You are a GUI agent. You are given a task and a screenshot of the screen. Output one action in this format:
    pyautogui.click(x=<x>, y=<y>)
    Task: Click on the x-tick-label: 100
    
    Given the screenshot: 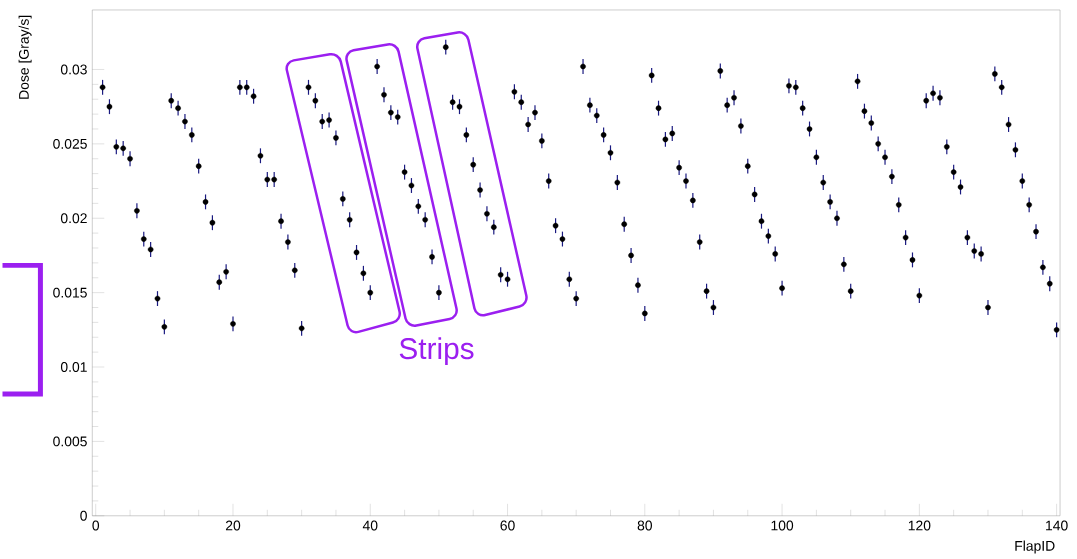 What is the action you would take?
    pyautogui.click(x=782, y=525)
    